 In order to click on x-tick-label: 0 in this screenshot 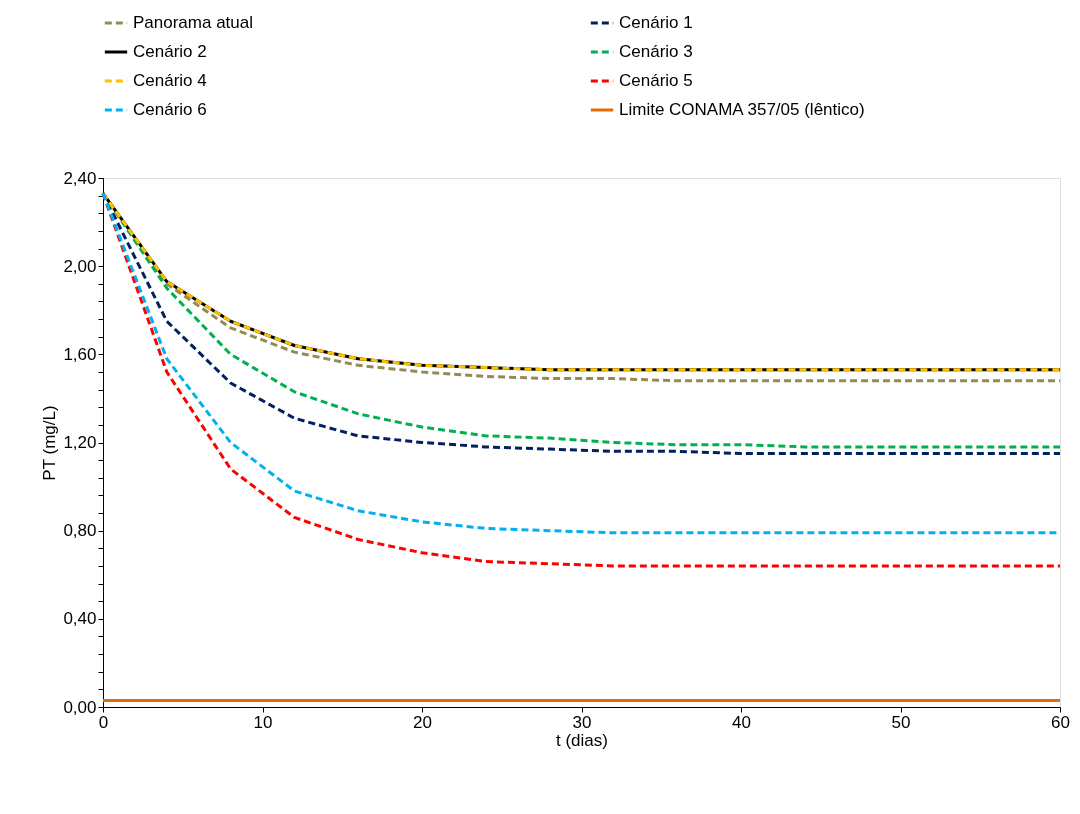, I will do `click(103, 722)`.